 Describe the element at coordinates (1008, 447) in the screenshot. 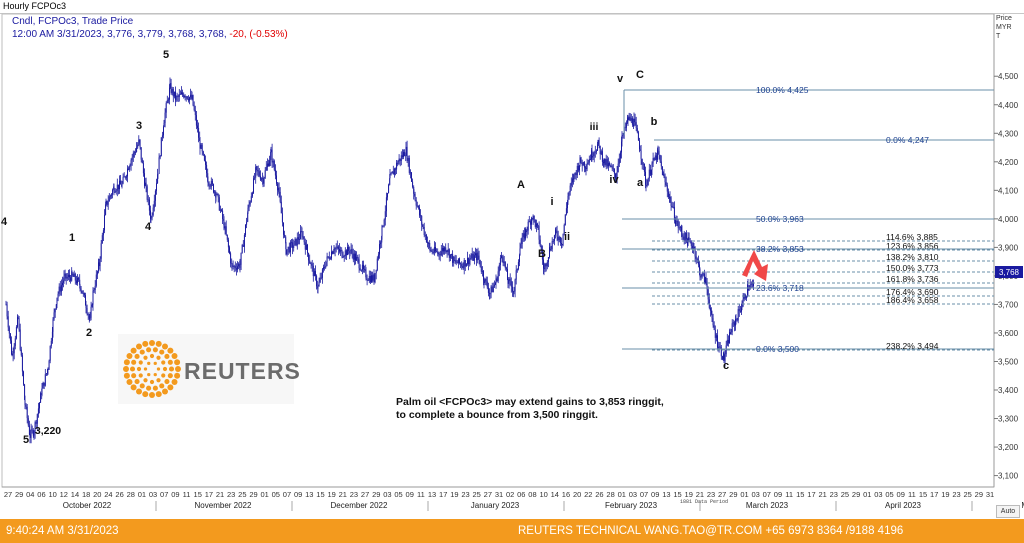

I see `y-tick-label: 3,200` at that location.